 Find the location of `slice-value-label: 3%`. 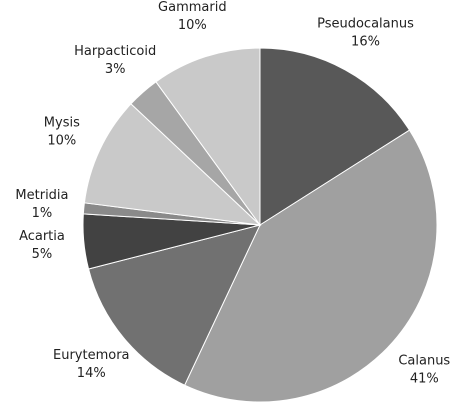

slice-value-label: 3% is located at coordinates (115, 69).